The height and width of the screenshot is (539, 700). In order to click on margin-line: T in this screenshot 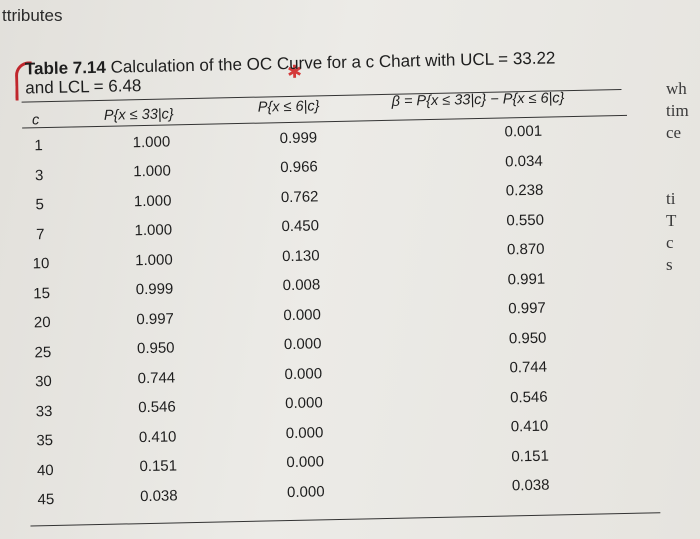, I will do `click(671, 220)`.